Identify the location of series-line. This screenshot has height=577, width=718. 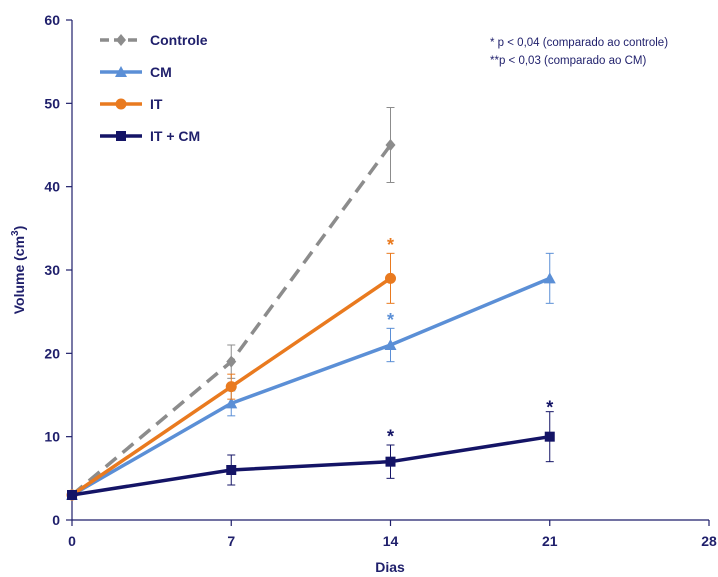
(311, 465).